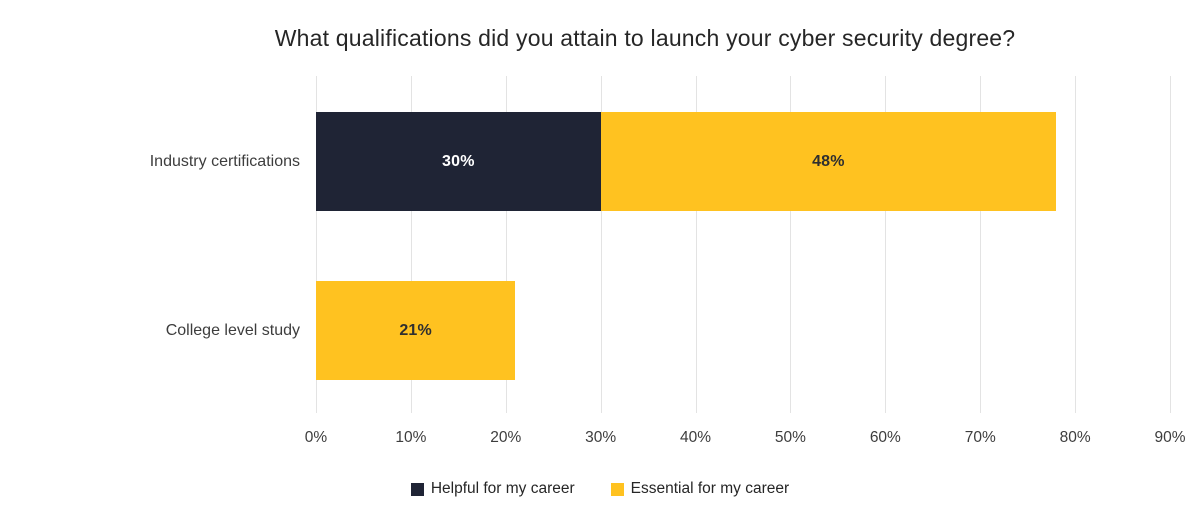 The image size is (1200, 516). I want to click on bar-segment-essential: 48%, so click(828, 161).